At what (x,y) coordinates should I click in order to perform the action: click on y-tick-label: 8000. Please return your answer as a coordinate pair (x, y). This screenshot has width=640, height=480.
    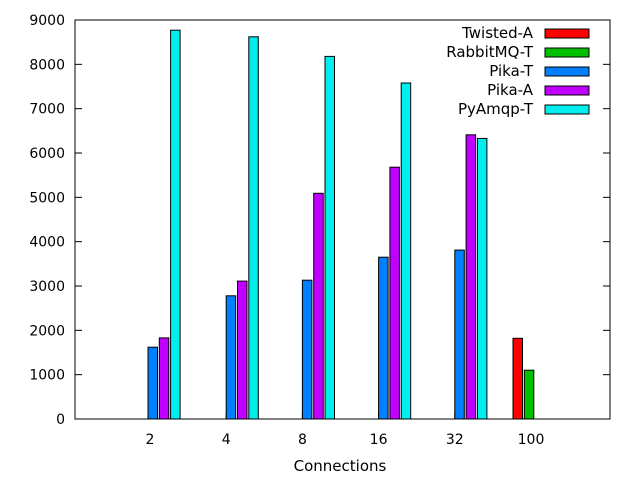
    Looking at the image, I should click on (47, 65).